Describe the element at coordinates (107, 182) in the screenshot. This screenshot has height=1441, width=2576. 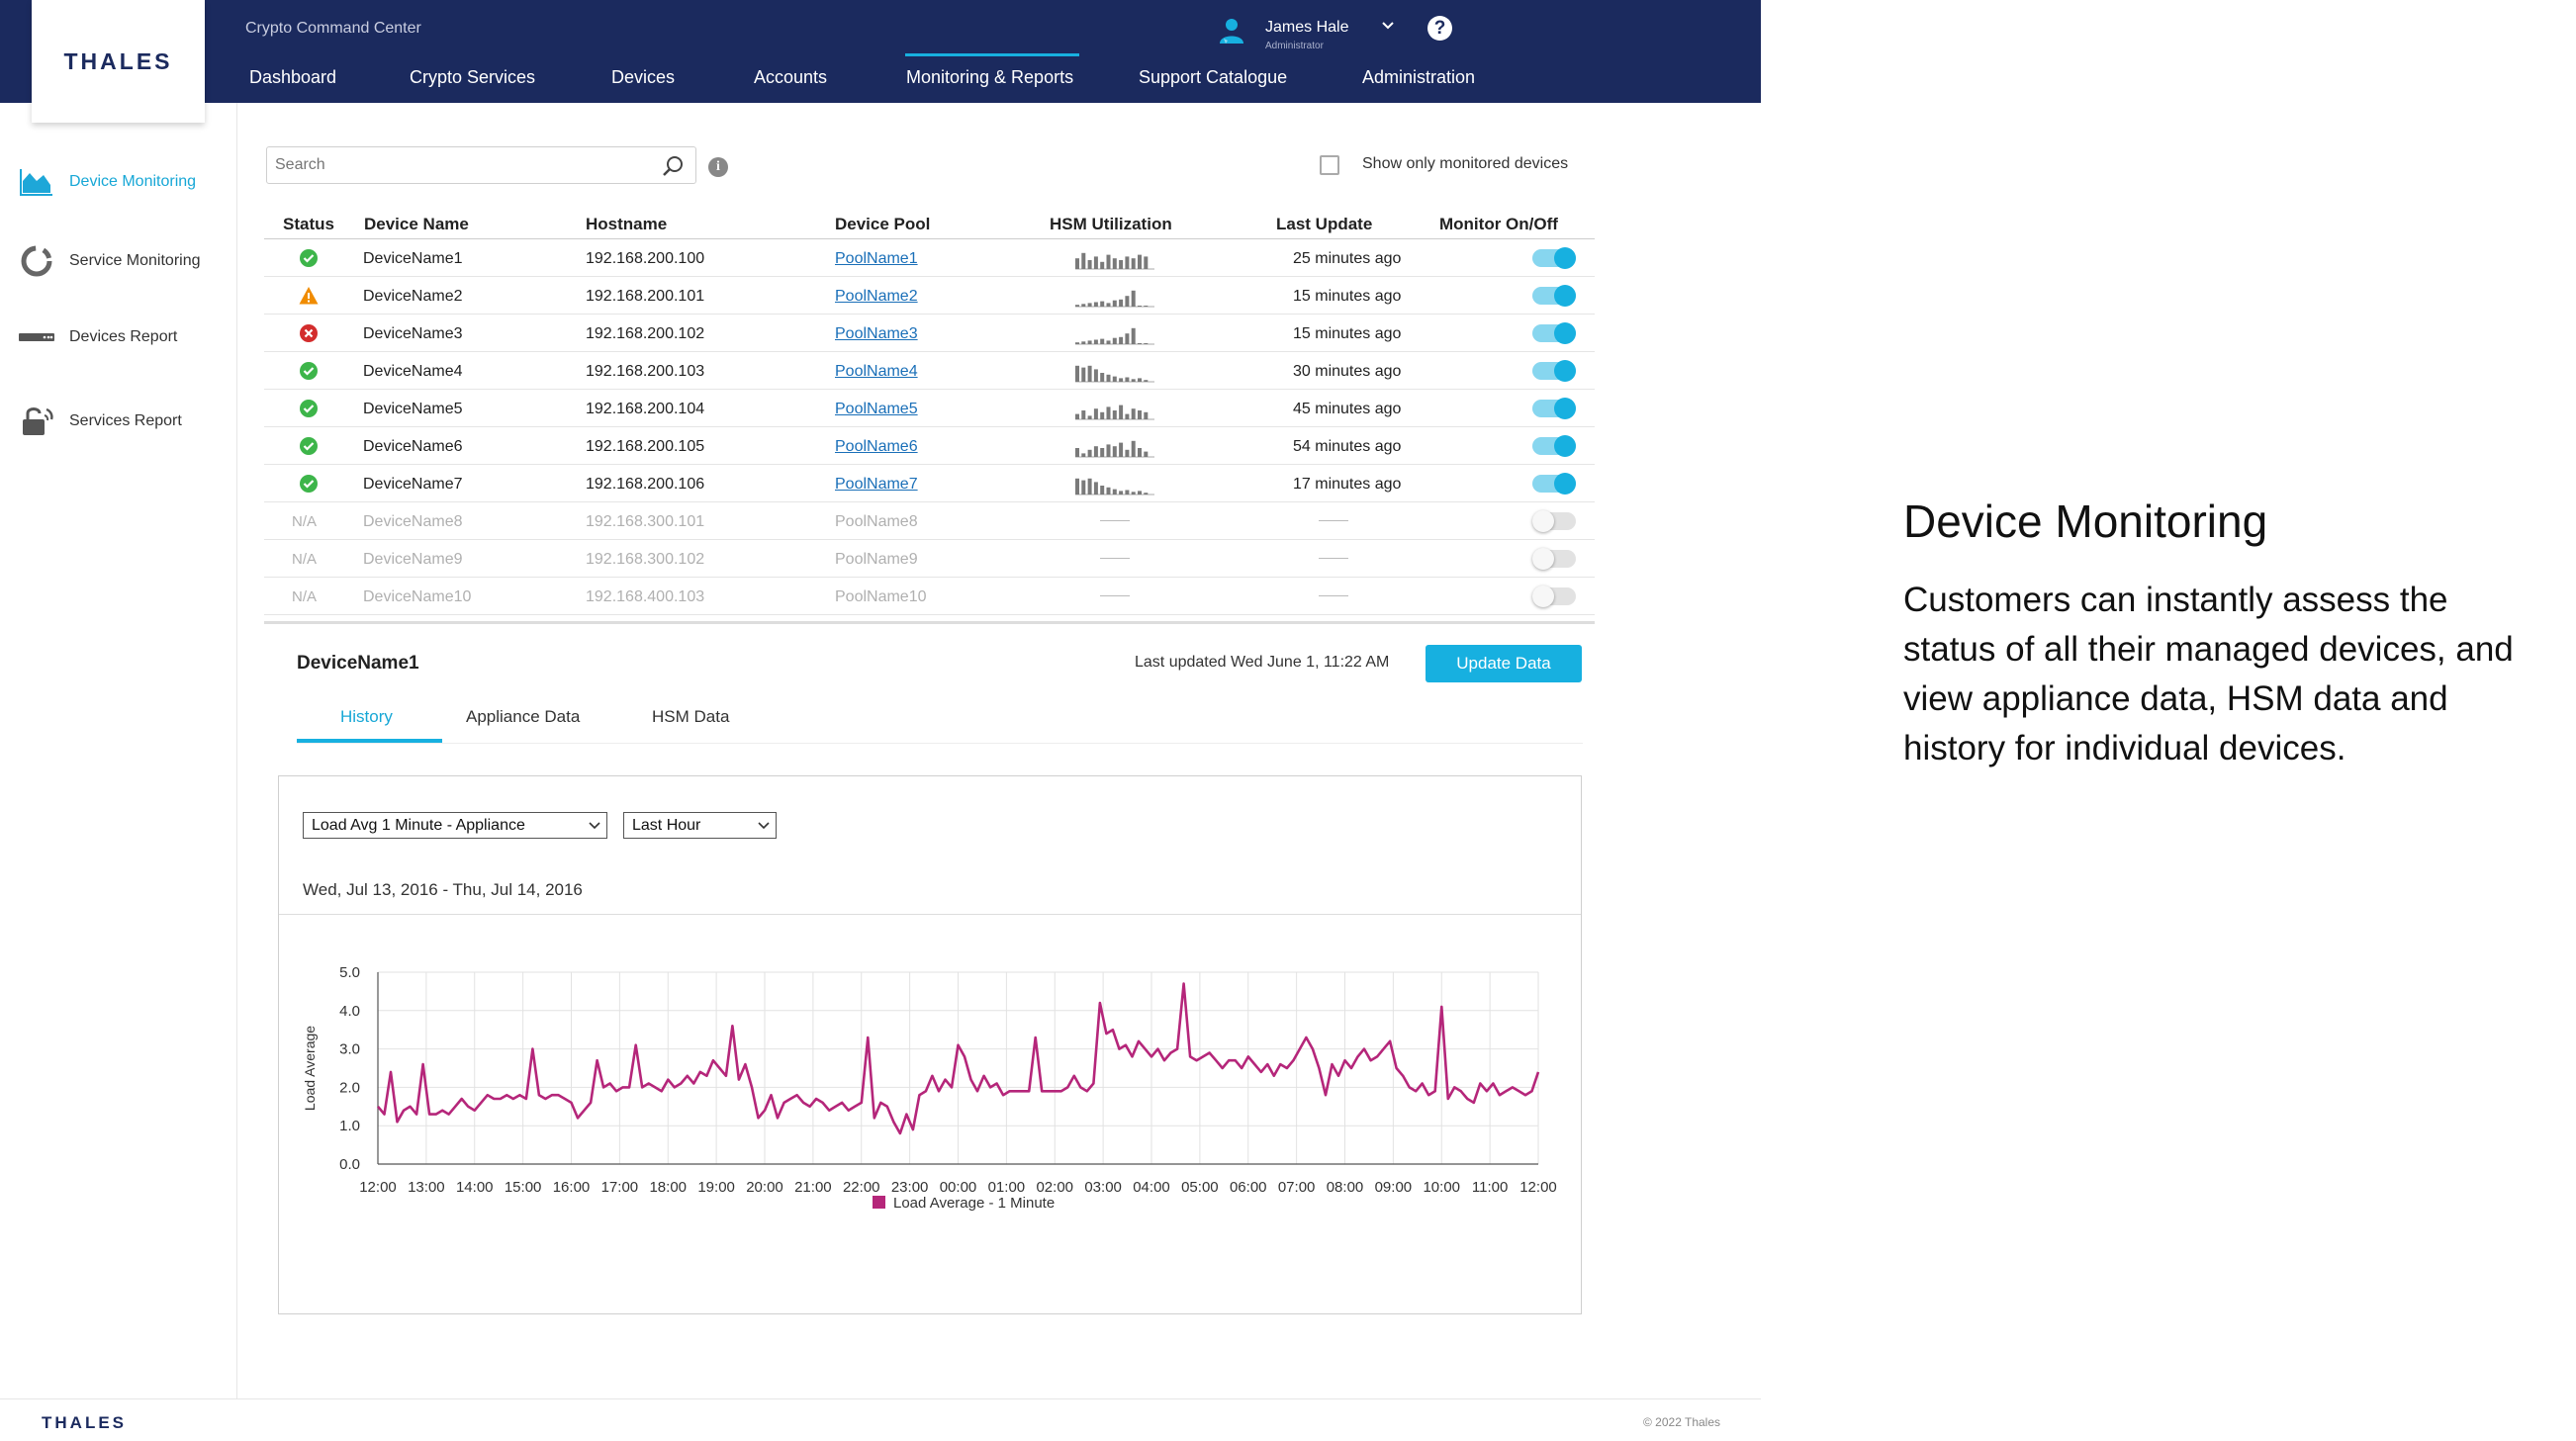
I see `sidebar-item-device-monitoring: Device Monitoring` at that location.